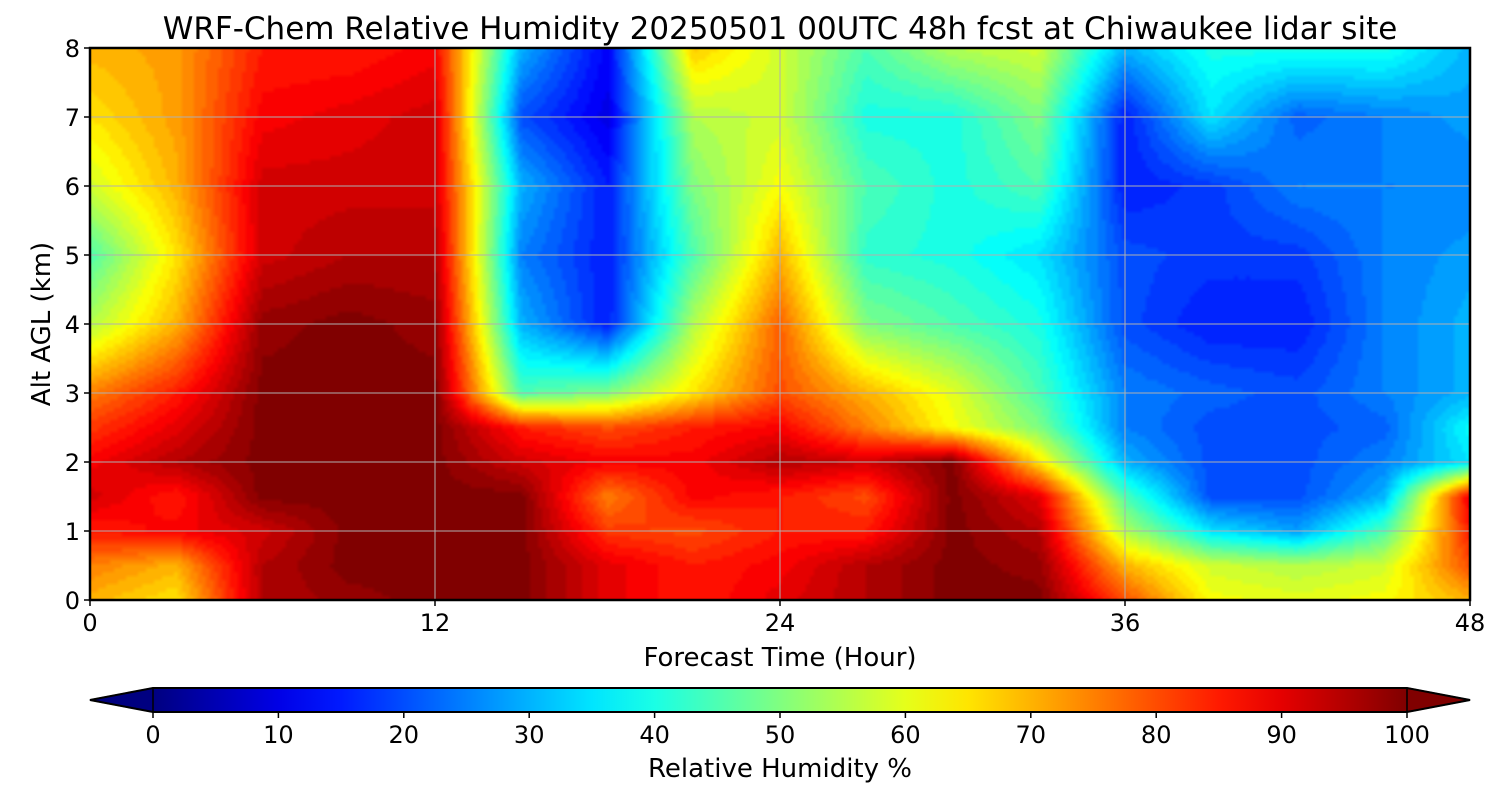  What do you see at coordinates (779, 658) in the screenshot?
I see `x-axis-label: Forecast Time (Hour)` at bounding box center [779, 658].